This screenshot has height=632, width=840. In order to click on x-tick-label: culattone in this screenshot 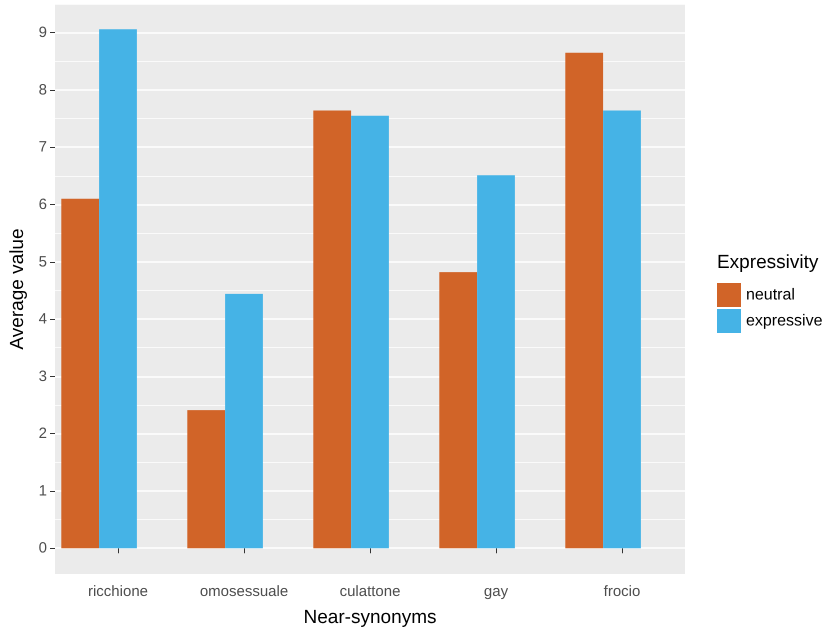, I will do `click(370, 591)`.